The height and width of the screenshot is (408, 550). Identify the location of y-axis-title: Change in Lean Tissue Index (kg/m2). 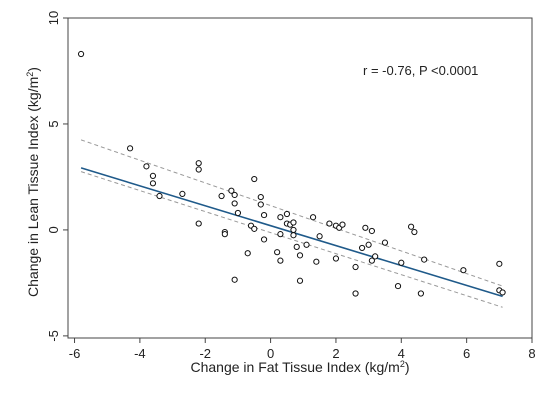
(33, 182).